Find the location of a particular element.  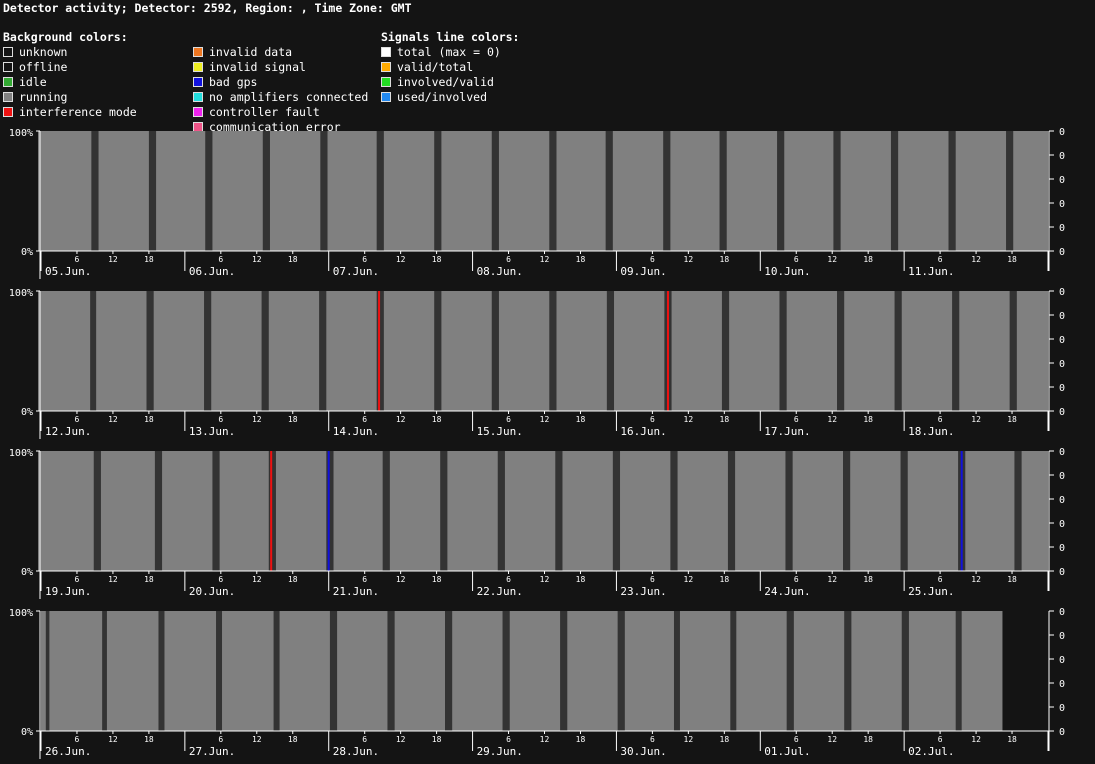

day-label: 16.Jun. is located at coordinates (643, 431).